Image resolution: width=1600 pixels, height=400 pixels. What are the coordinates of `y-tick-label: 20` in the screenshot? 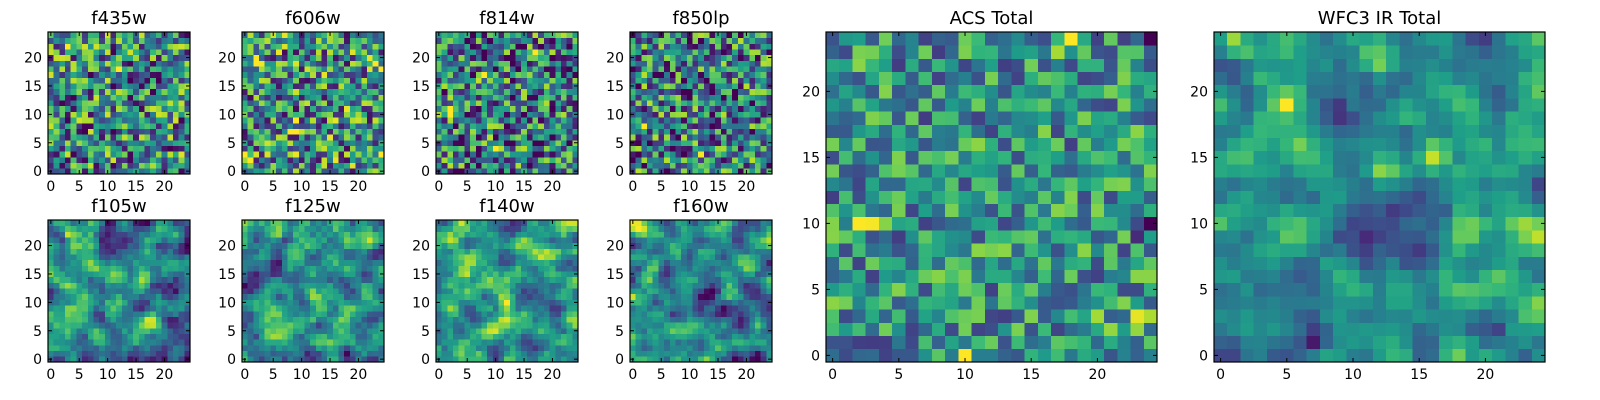 It's located at (421, 59).